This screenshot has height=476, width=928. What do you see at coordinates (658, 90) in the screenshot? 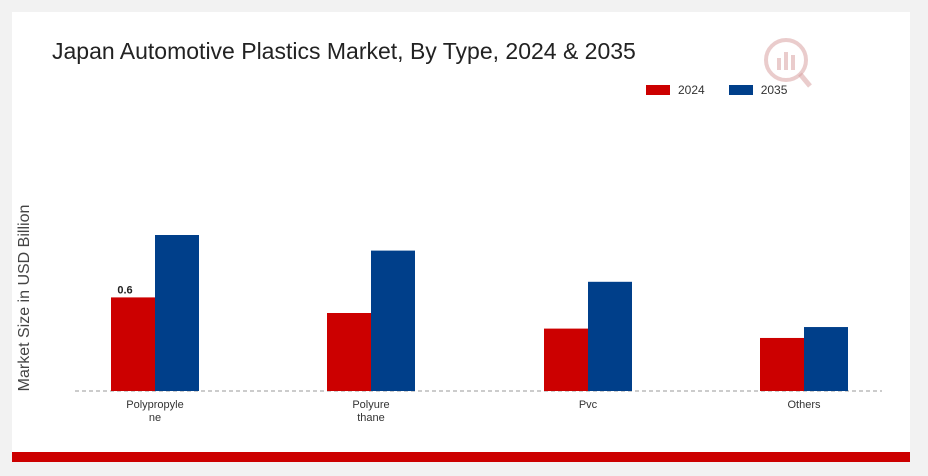
I see `legend-swatch-2024` at bounding box center [658, 90].